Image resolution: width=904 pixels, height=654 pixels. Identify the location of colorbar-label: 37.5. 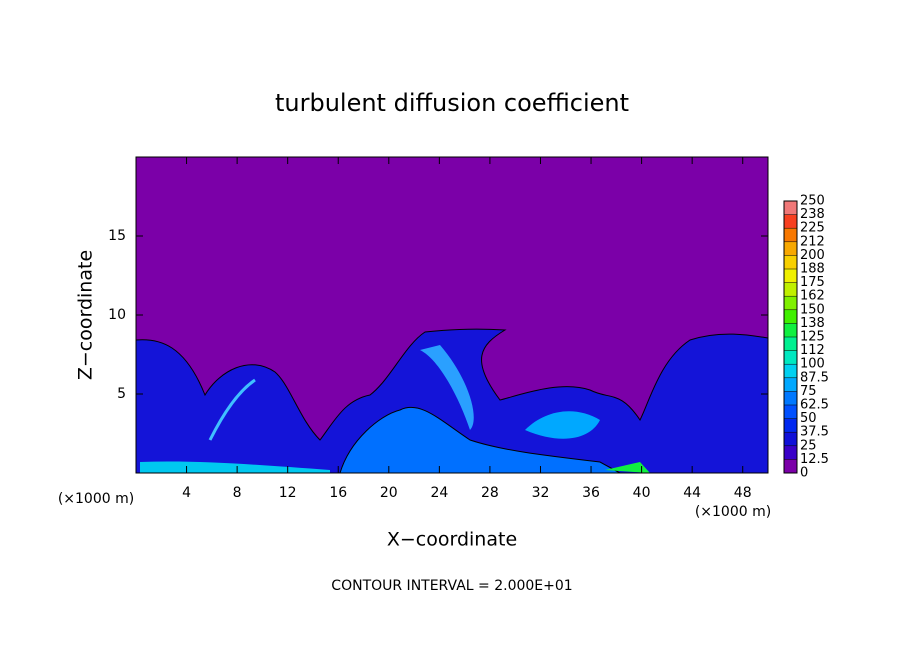
(814, 432).